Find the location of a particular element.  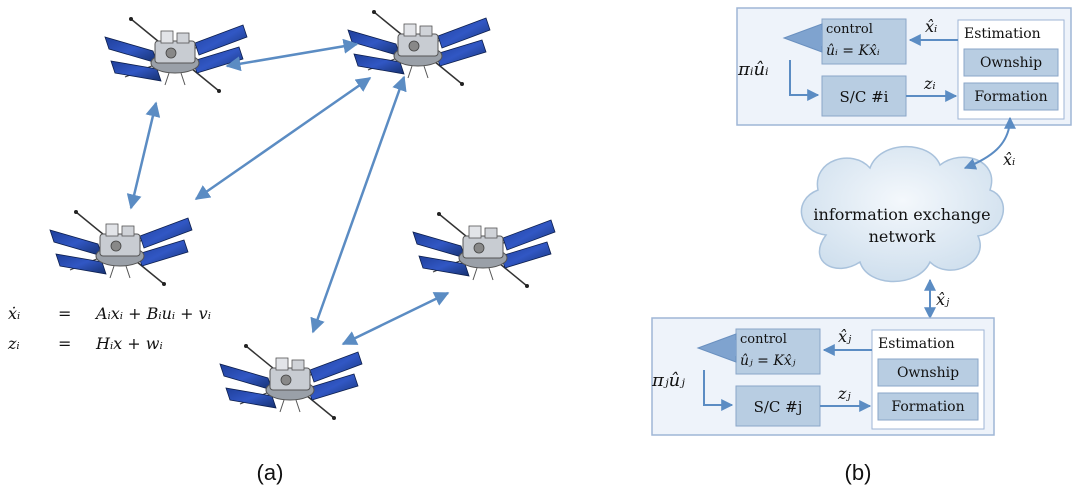

estimate-j-label: x̂ⱼ is located at coordinates (845, 336).